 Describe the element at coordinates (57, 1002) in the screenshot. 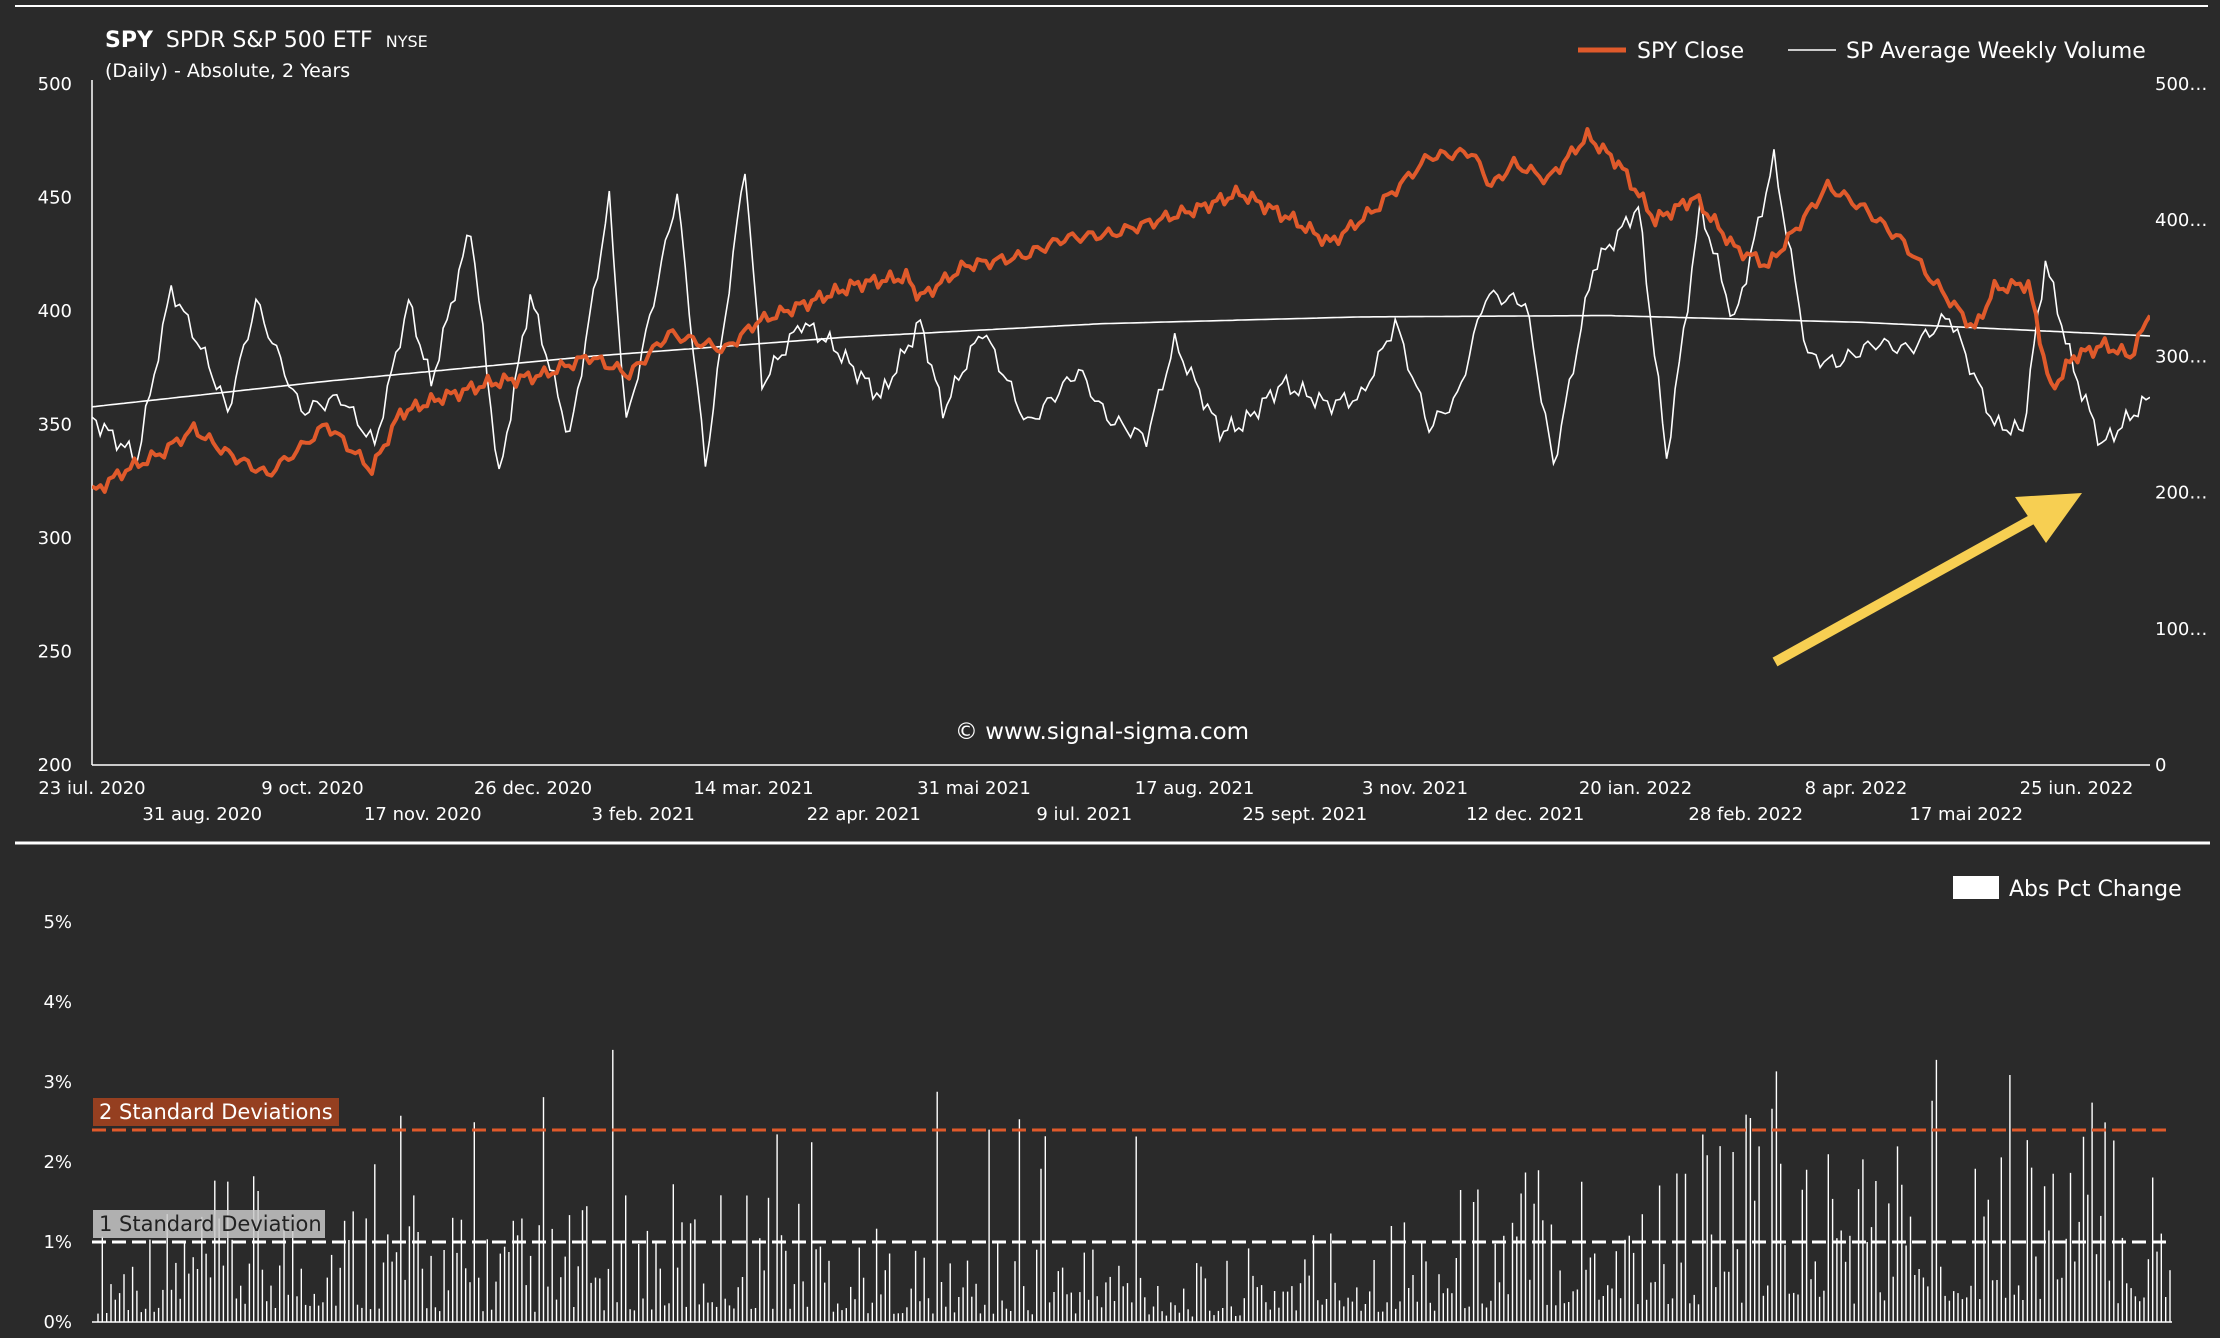

I see `pct-tick-label: 4%` at that location.